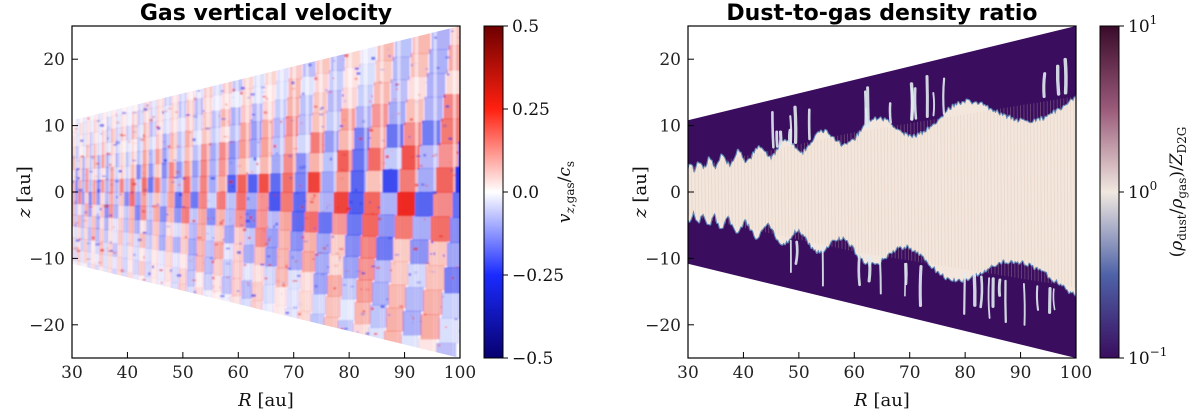 Image resolution: width=1200 pixels, height=420 pixels. What do you see at coordinates (238, 373) in the screenshot?
I see `x-tick-label: 60` at bounding box center [238, 373].